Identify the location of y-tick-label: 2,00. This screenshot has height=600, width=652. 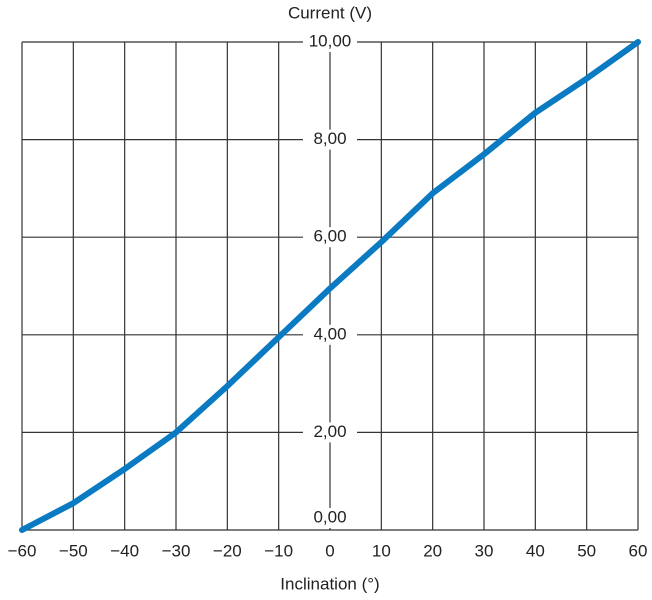
(329, 431).